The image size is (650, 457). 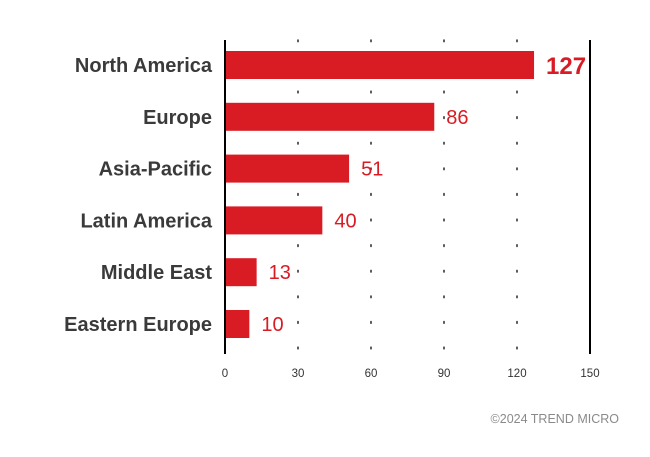 What do you see at coordinates (237, 324) in the screenshot?
I see `bar-eastern-europe` at bounding box center [237, 324].